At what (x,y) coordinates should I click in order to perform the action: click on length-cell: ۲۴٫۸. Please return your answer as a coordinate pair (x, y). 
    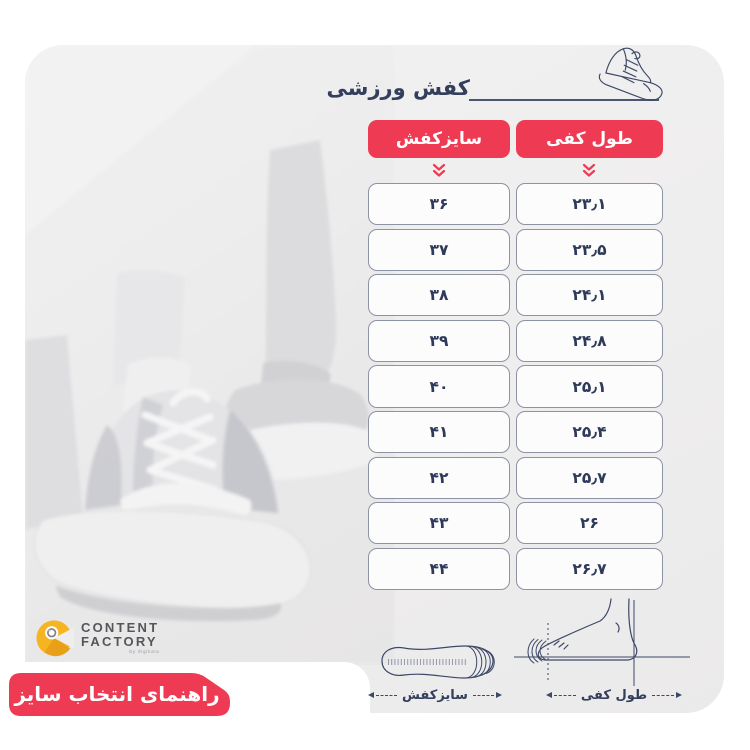
    Looking at the image, I should click on (589, 341).